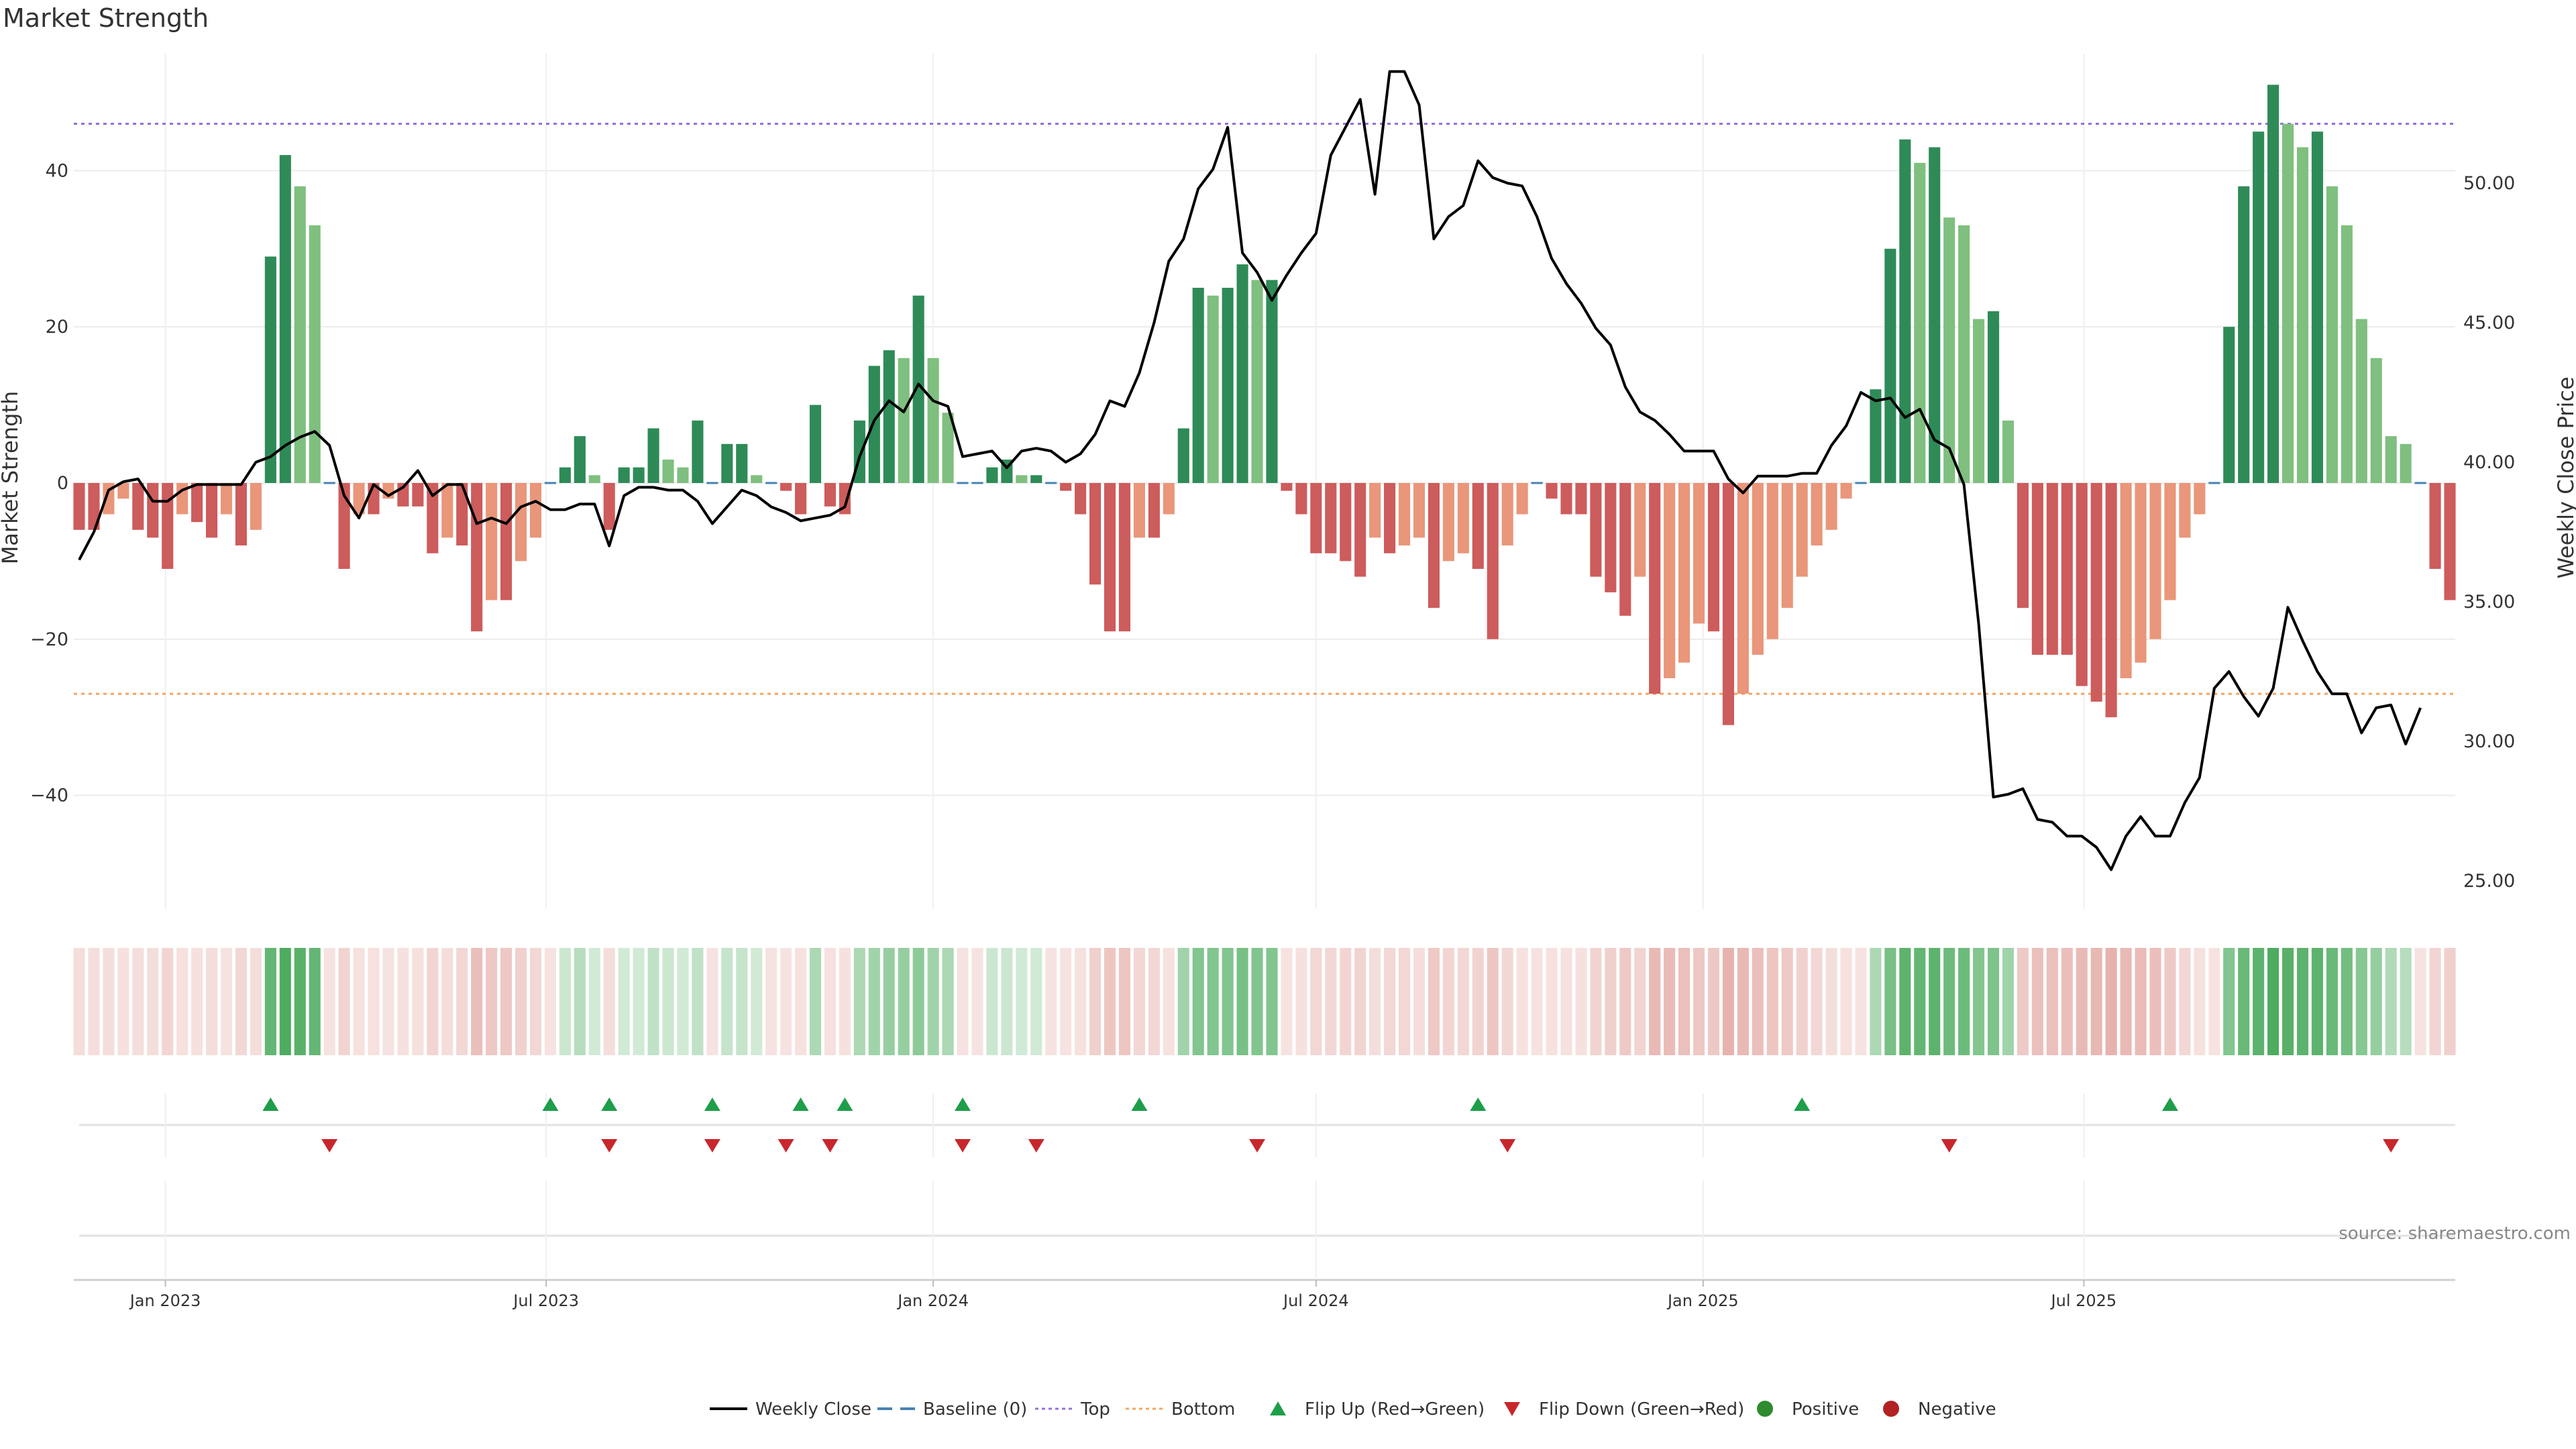  What do you see at coordinates (2564, 477) in the screenshot?
I see `y-axis-right-label: Weekly Close Price` at bounding box center [2564, 477].